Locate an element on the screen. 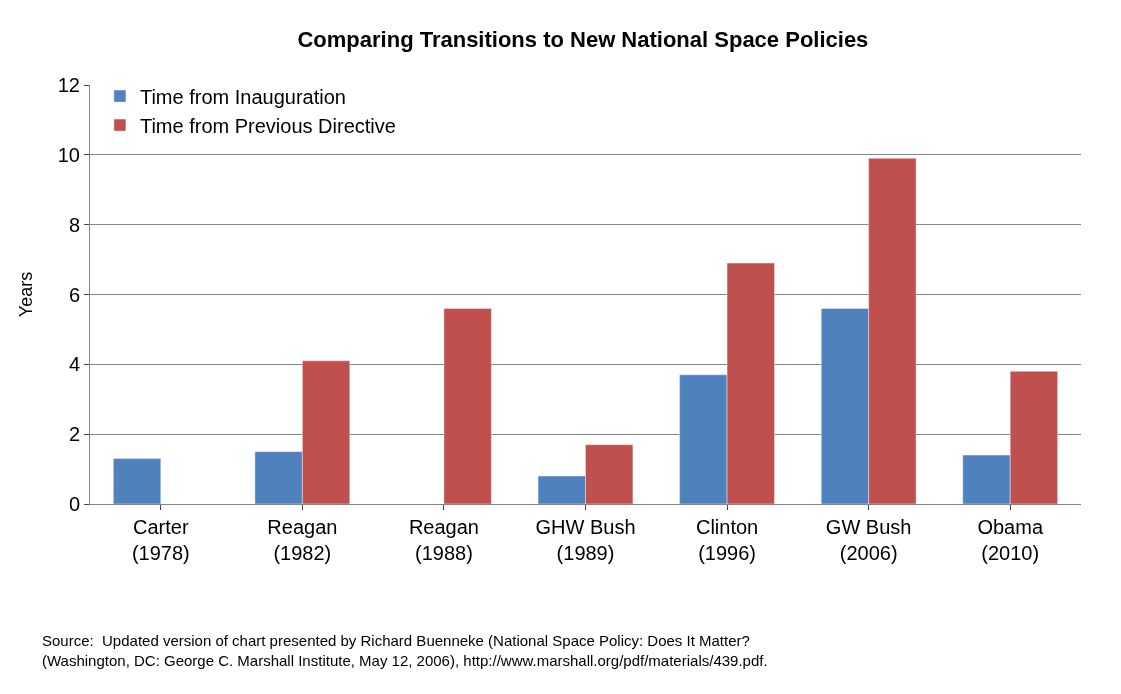 The image size is (1121, 694). chart-title: Comparing Transitions to New National Space Policies is located at coordinates (583, 39).